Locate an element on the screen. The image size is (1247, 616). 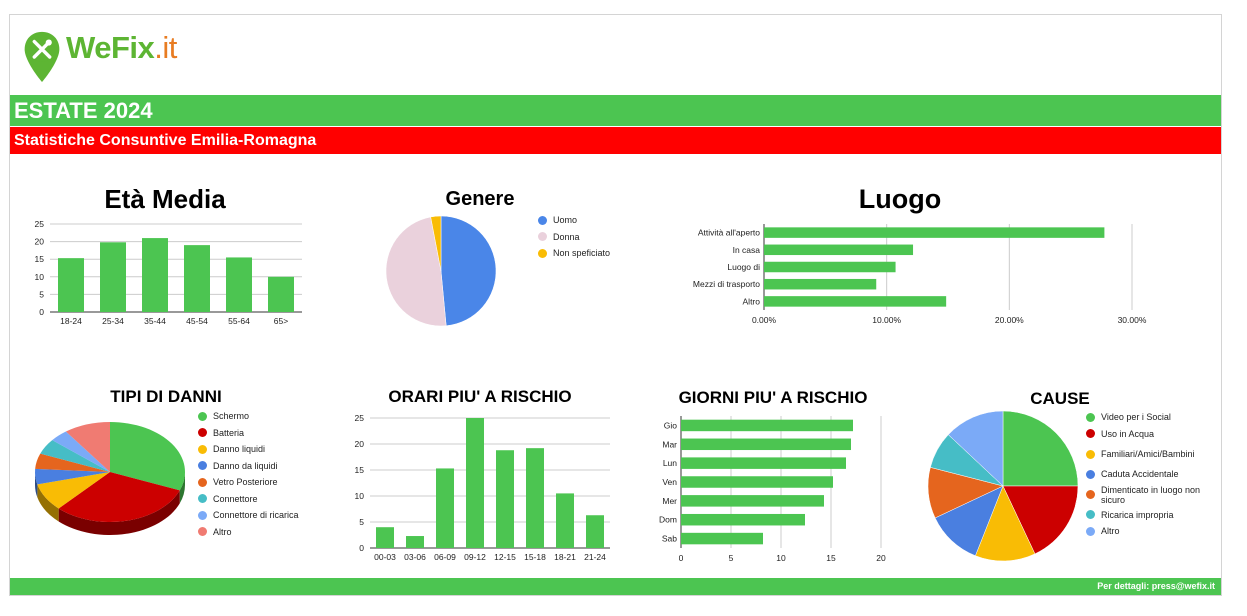
x-tick-label: 0 is located at coordinates (681, 558).